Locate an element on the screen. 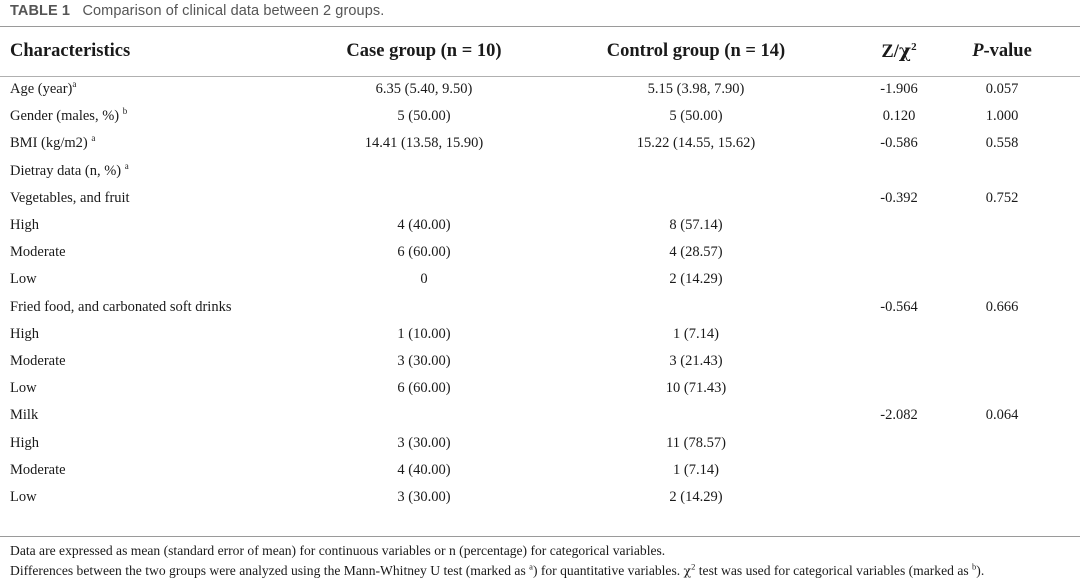  row-p-value: 0.752 is located at coordinates (1002, 197).